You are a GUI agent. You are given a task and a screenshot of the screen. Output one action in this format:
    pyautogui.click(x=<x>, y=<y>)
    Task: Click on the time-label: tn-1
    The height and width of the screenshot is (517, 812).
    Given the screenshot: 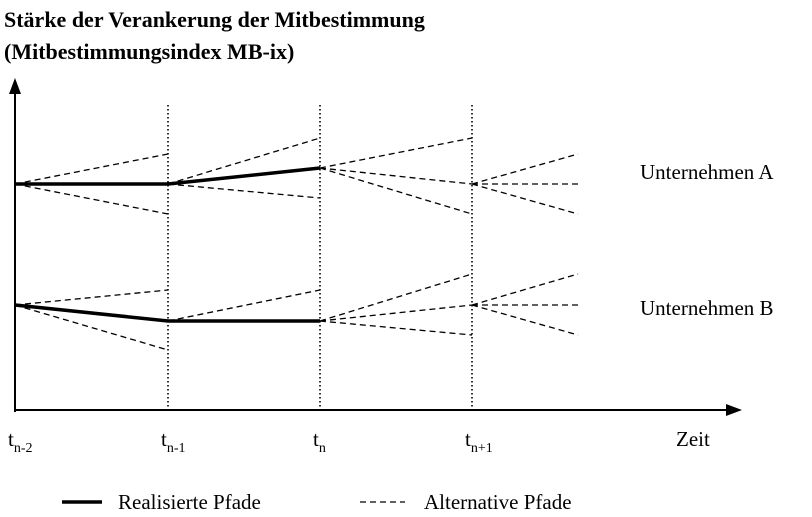 What is the action you would take?
    pyautogui.click(x=173, y=441)
    